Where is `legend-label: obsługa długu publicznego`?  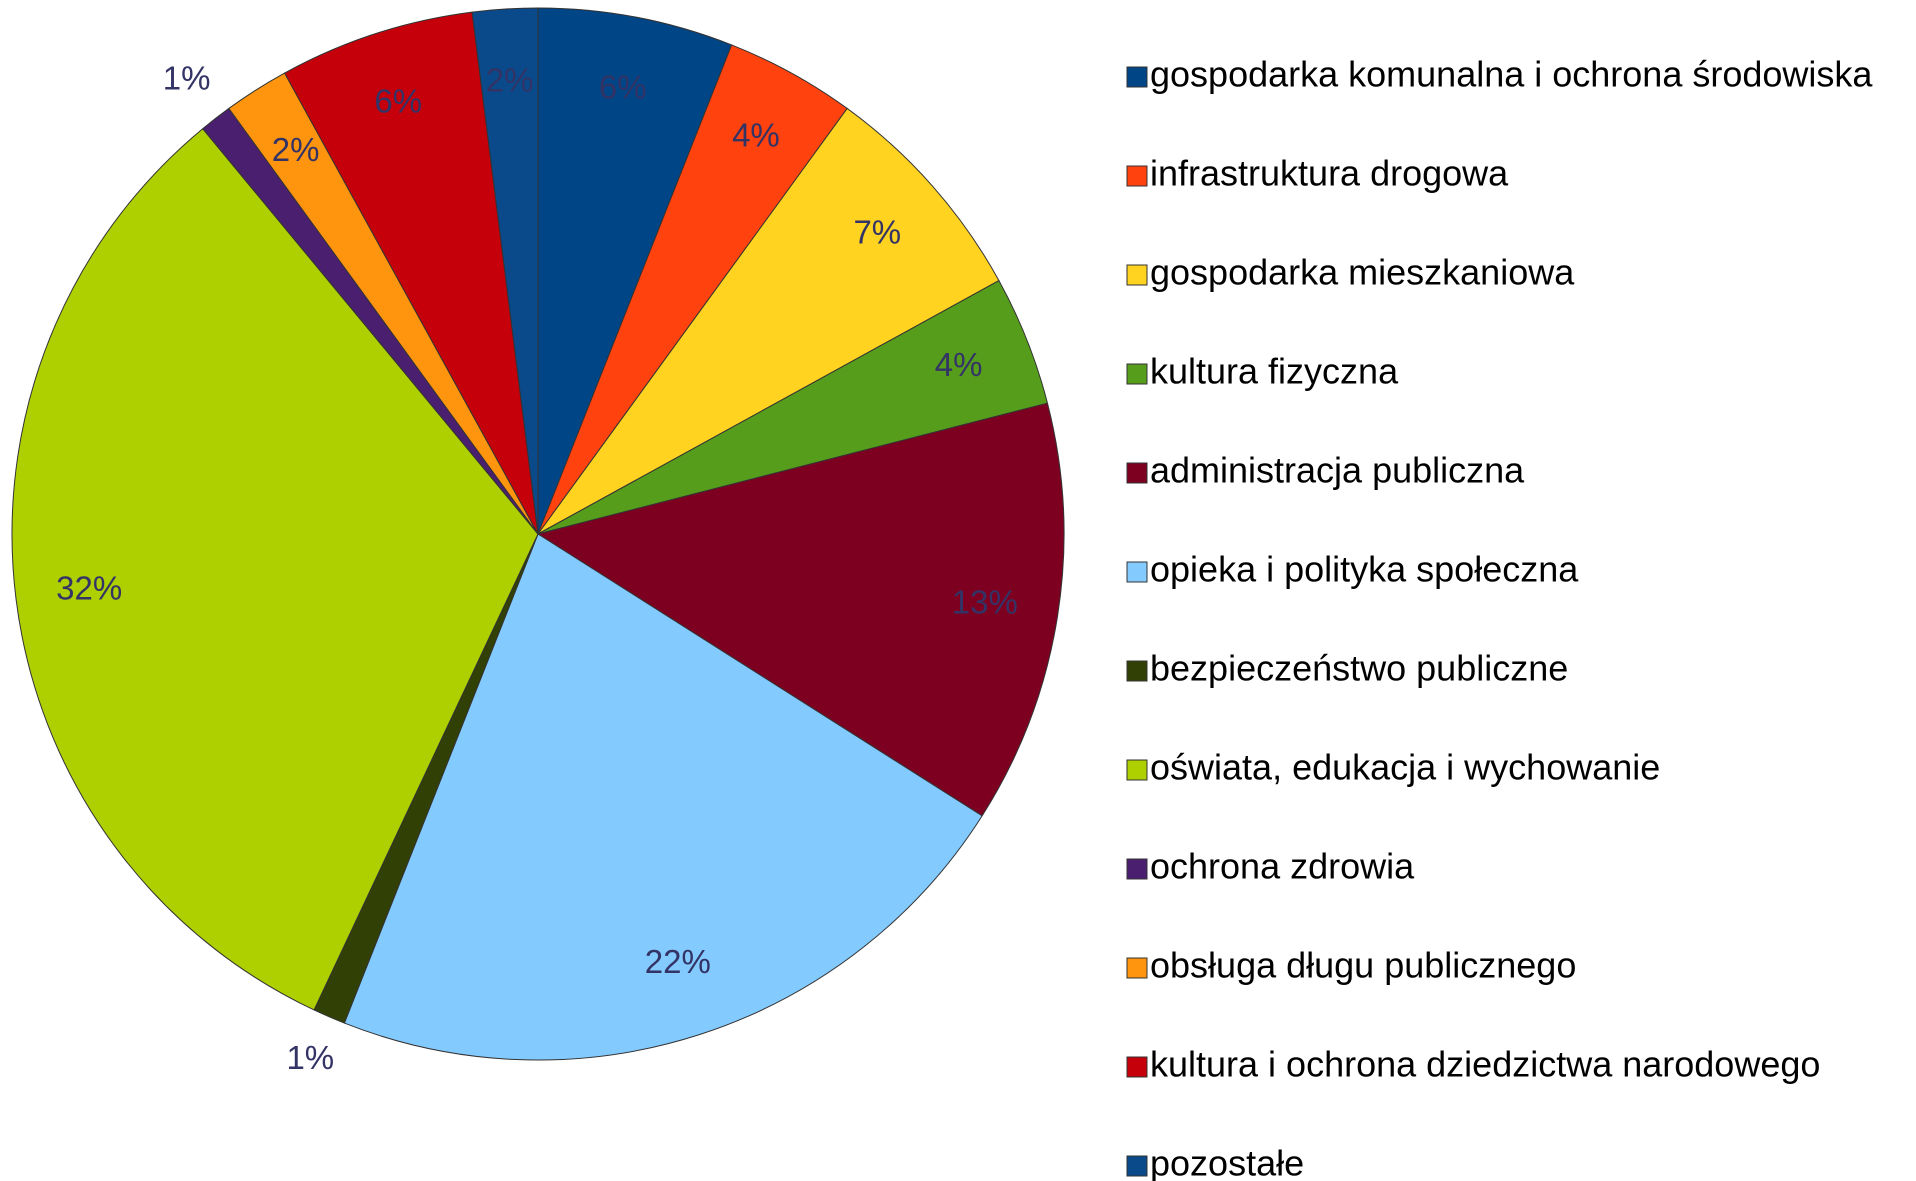 legend-label: obsługa długu publicznego is located at coordinates (1363, 965).